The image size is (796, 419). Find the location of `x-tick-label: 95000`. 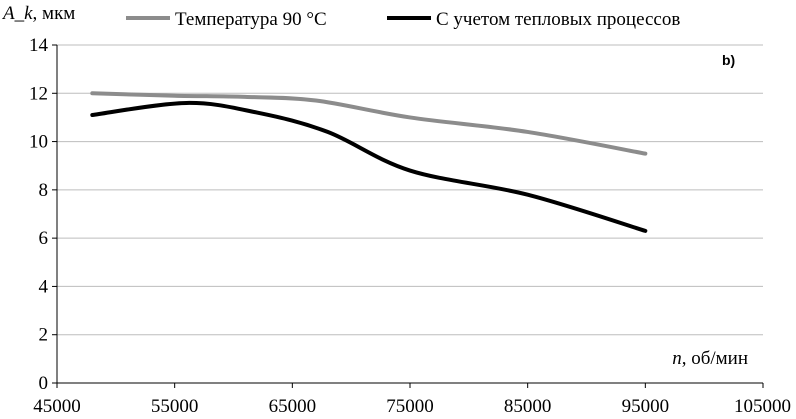

x-tick-label: 95000 is located at coordinates (646, 406).